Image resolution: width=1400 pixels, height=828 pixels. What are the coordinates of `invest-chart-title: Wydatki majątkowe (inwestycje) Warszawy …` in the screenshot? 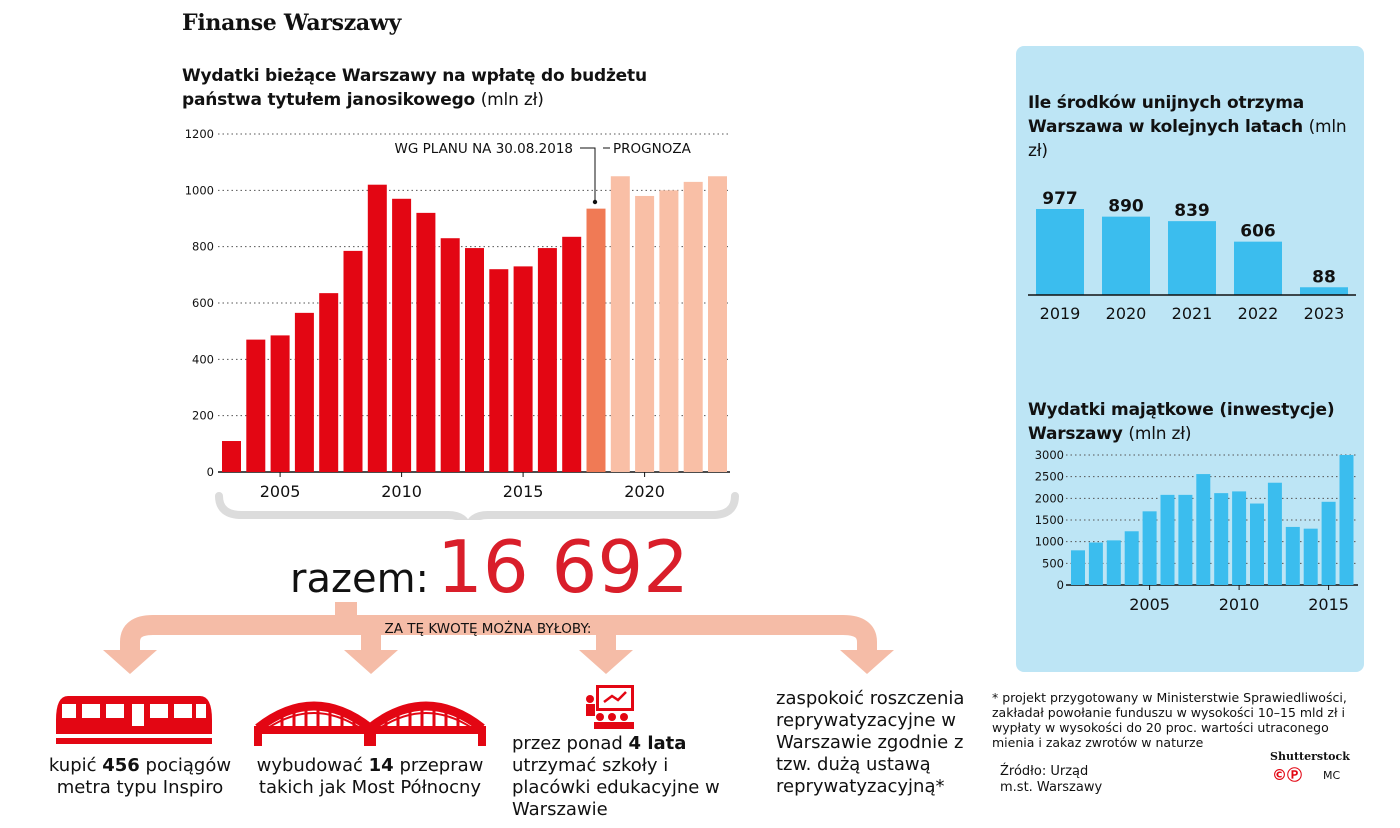 It's located at (1181, 422).